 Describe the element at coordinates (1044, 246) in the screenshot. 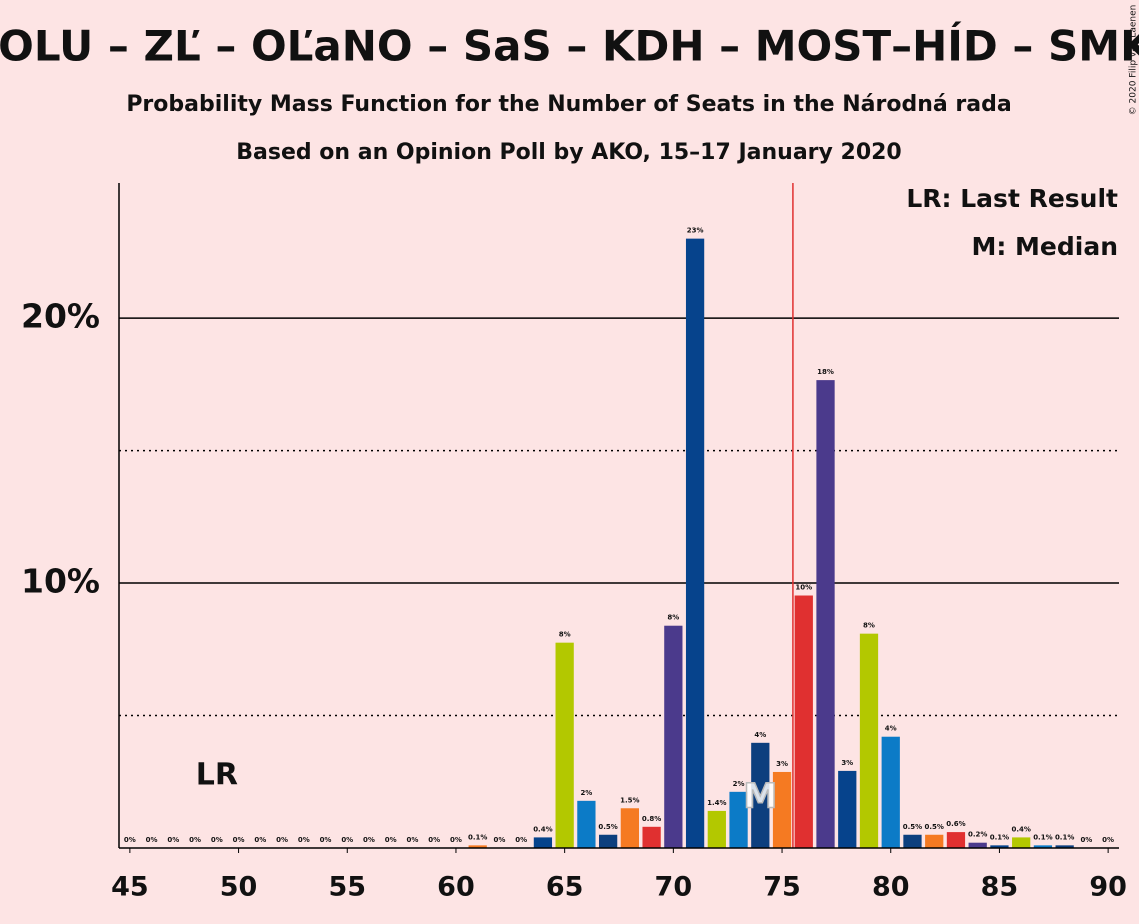

I see `legend-entry: M: Median` at that location.